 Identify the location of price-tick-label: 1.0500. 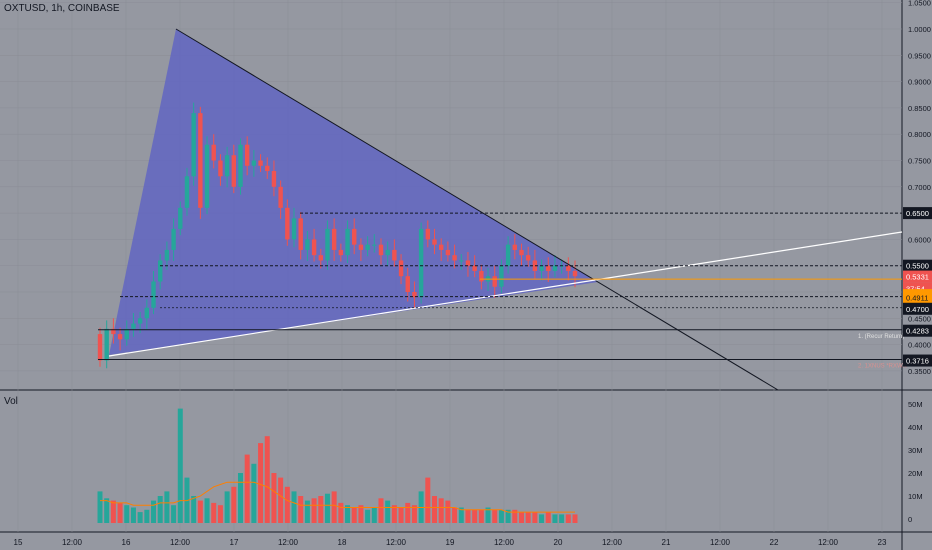
(919, 4).